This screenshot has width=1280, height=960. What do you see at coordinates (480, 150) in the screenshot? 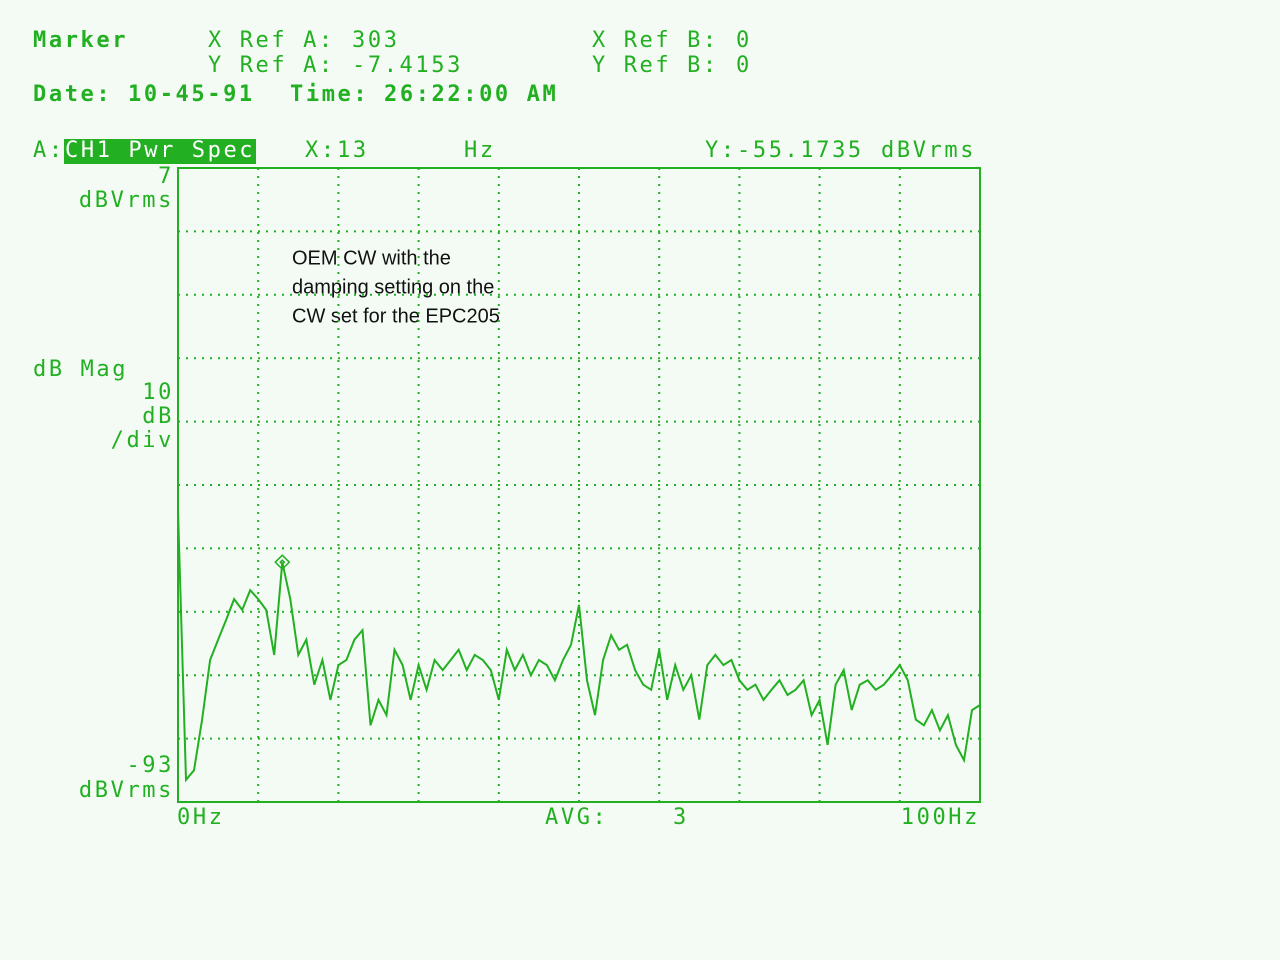
I see `unit: Hz` at bounding box center [480, 150].